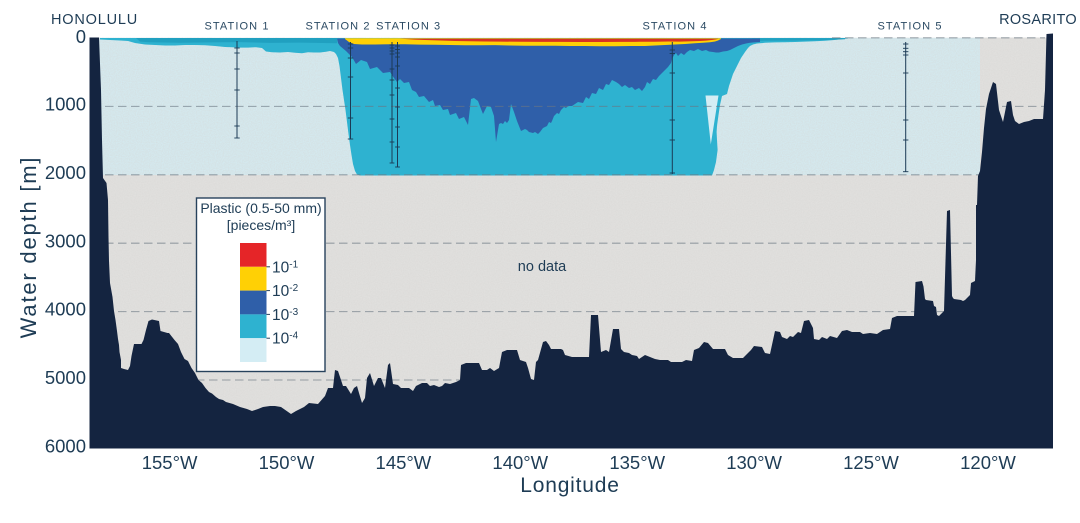  I want to click on svg-text: STATION 2, so click(337, 27).